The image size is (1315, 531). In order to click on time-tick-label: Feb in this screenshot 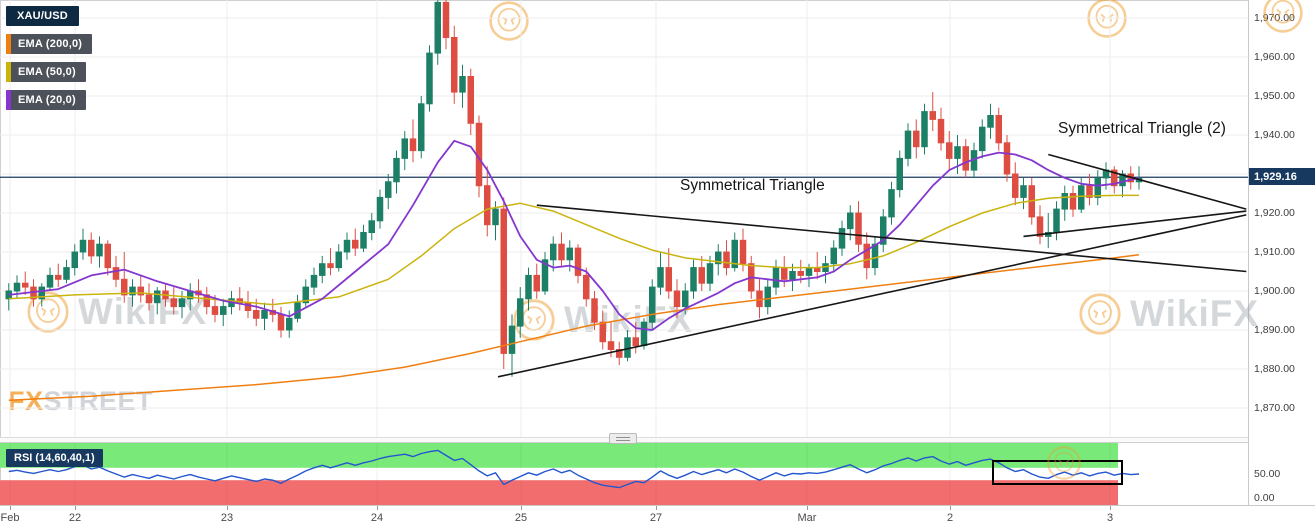, I will do `click(10, 518)`.